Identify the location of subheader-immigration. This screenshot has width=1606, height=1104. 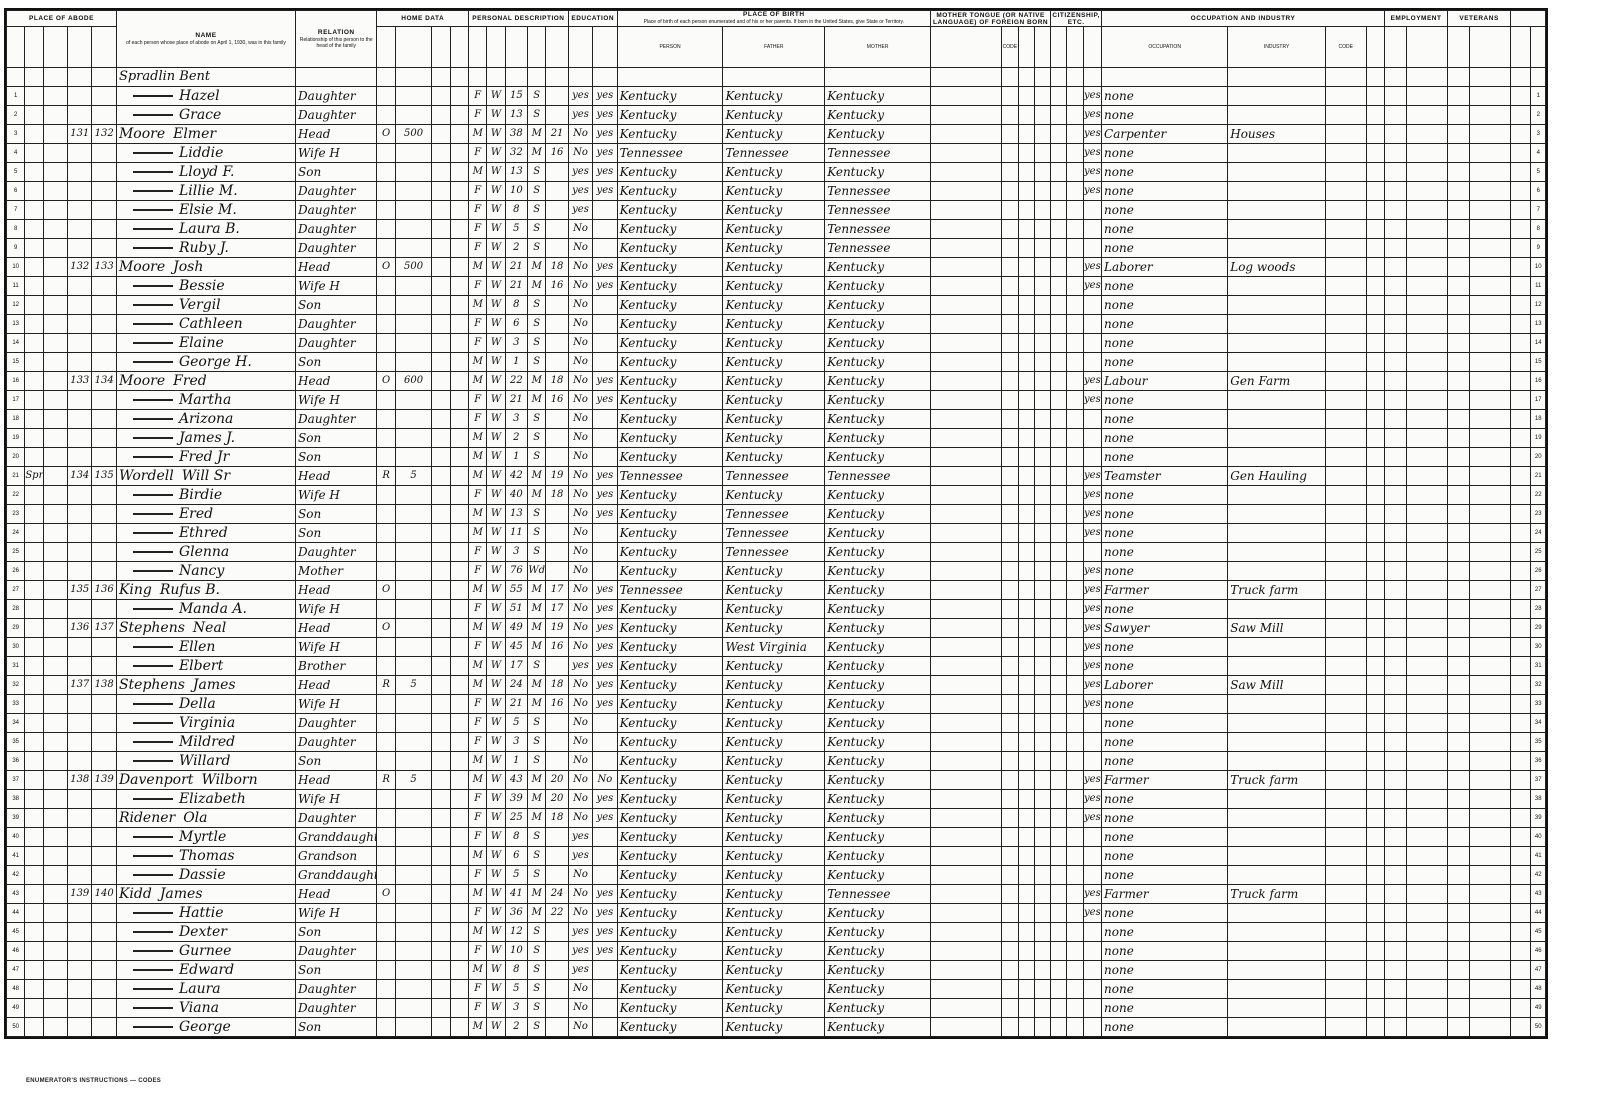
(1059, 47).